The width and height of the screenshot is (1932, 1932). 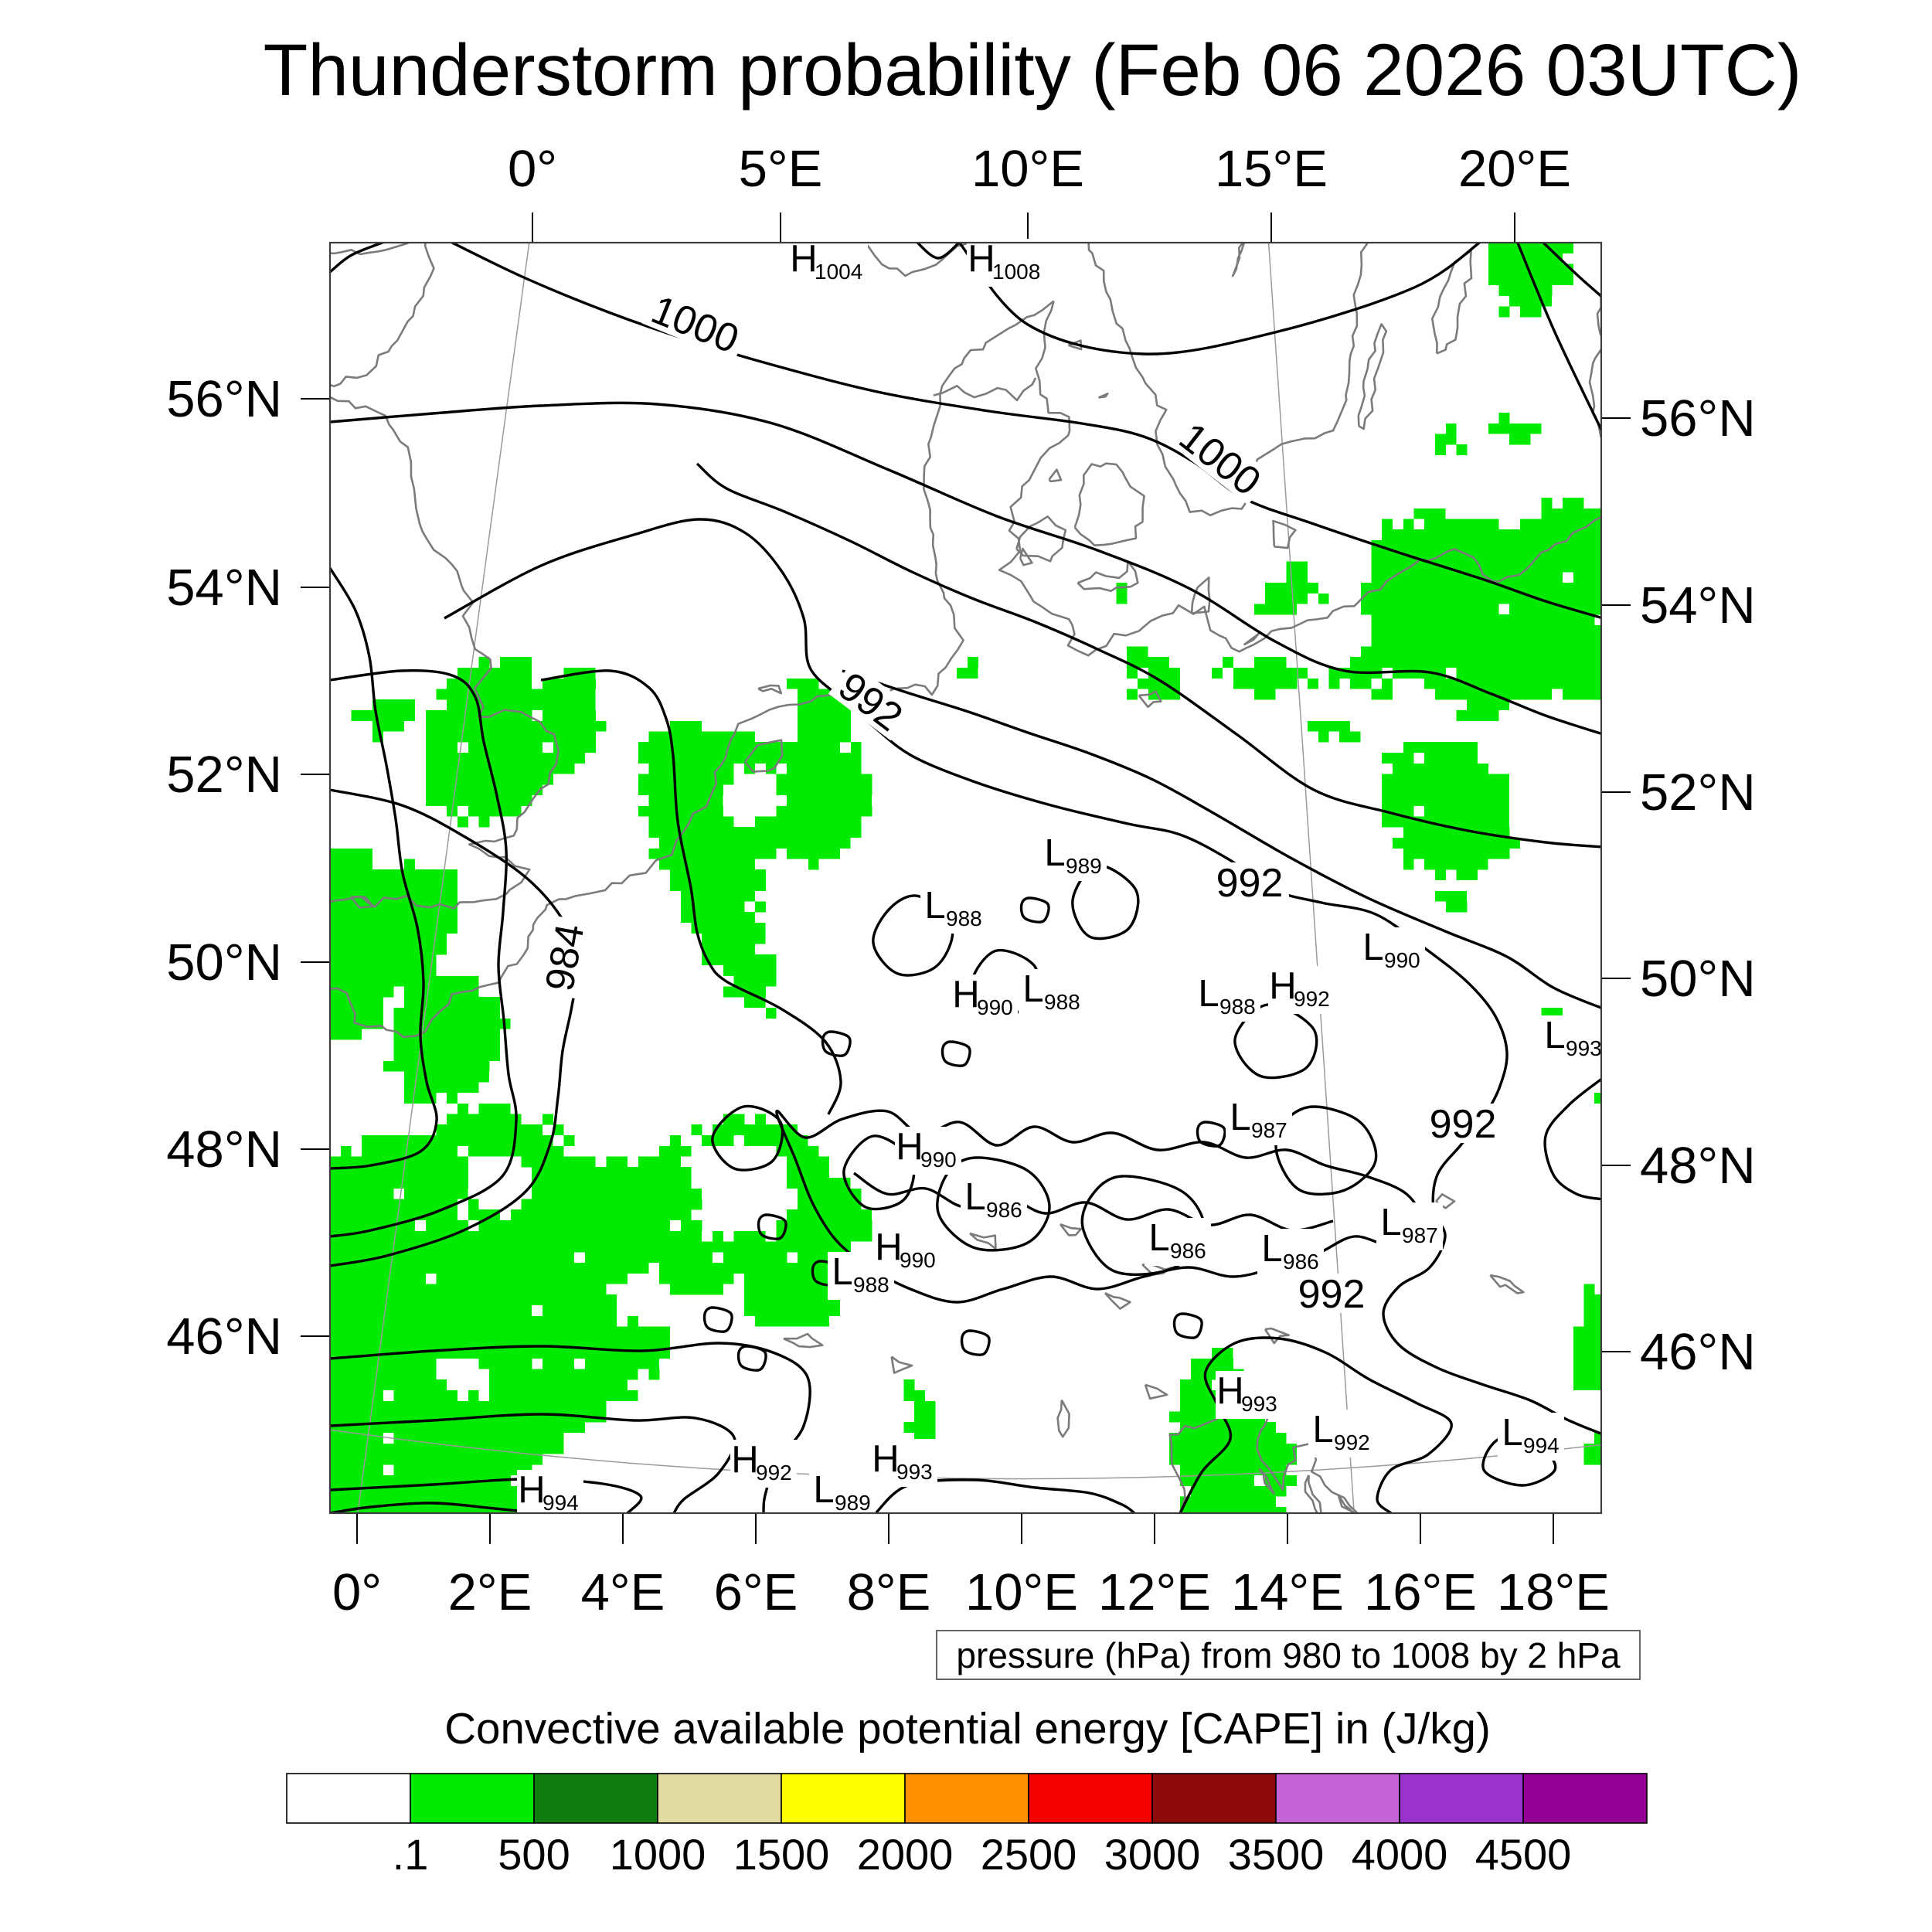 What do you see at coordinates (838, 272) in the screenshot?
I see `svg-text: 1004` at bounding box center [838, 272].